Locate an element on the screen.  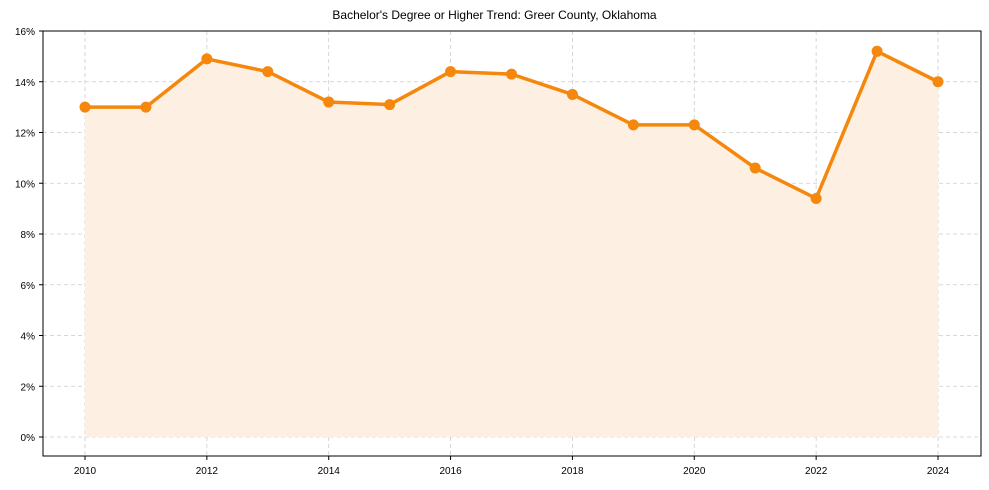
x-tick-label: 2014 is located at coordinates (329, 471).